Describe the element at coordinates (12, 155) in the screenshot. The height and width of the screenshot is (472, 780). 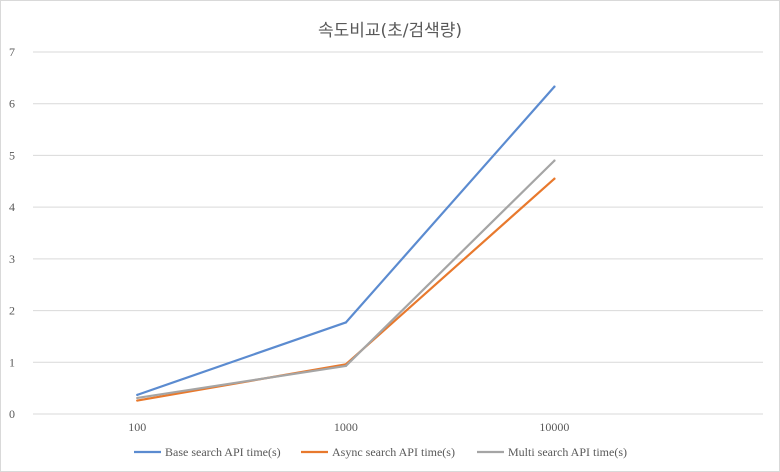
I see `y-tick-label: 5` at that location.